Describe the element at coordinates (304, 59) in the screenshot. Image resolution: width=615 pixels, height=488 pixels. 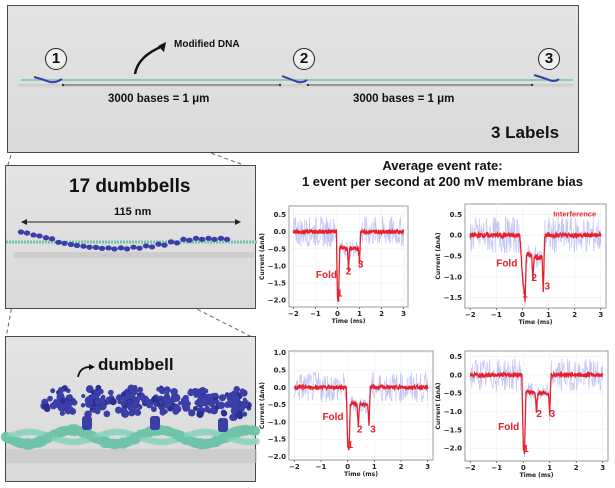
I see `label-marker-2: 2` at that location.